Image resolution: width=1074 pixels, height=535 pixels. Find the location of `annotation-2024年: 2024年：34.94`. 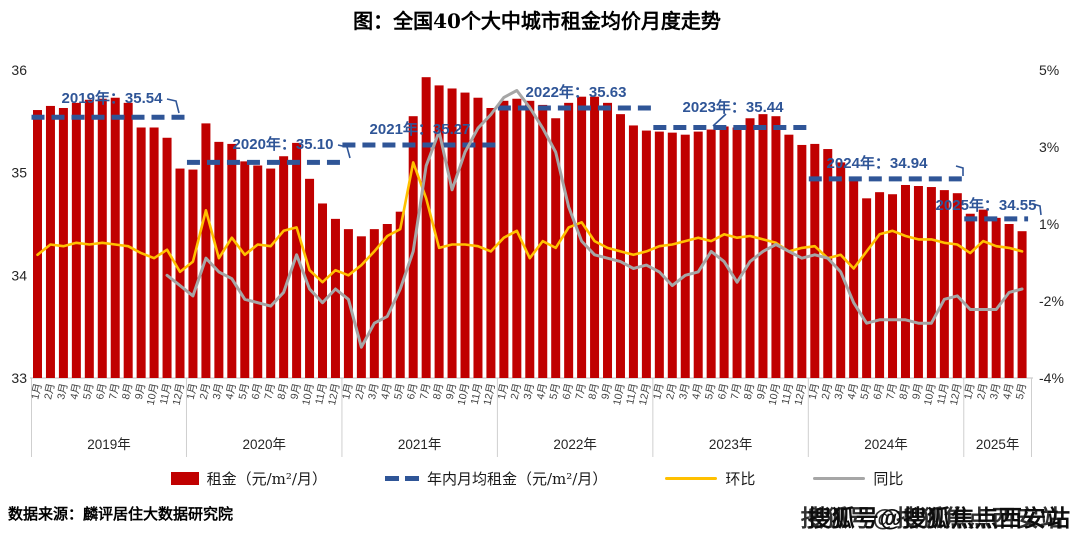

annotation-2024年: 2024年：34.94 is located at coordinates (878, 163).